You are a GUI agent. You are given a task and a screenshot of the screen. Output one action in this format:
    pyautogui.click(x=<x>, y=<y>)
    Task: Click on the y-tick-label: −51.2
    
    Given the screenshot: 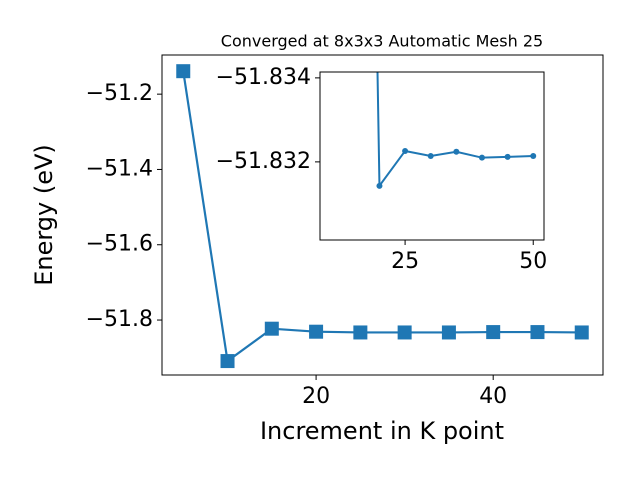 What is the action you would take?
    pyautogui.click(x=119, y=93)
    